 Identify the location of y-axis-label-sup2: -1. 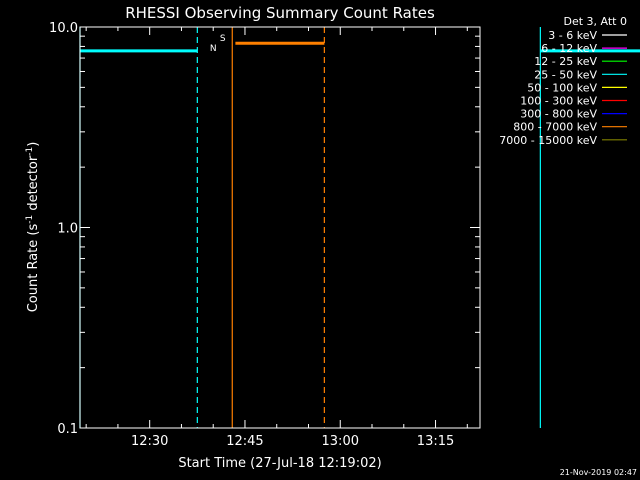
(30, 151).